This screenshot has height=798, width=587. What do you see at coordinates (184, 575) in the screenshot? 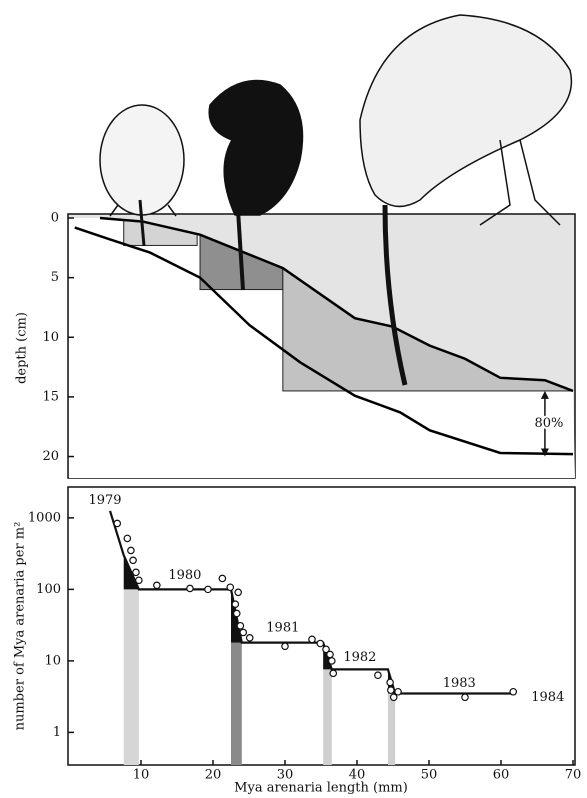
I see `year-label: 1980` at bounding box center [184, 575].